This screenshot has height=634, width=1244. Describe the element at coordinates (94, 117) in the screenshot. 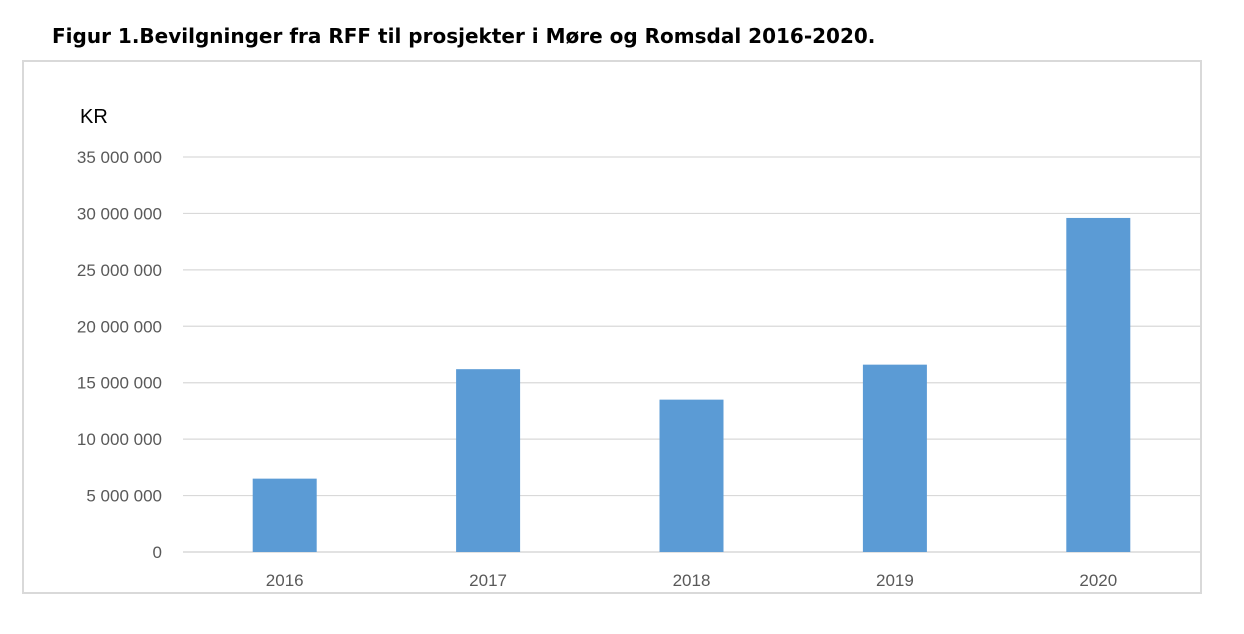

I see `y-axis-unit-label: KR` at that location.